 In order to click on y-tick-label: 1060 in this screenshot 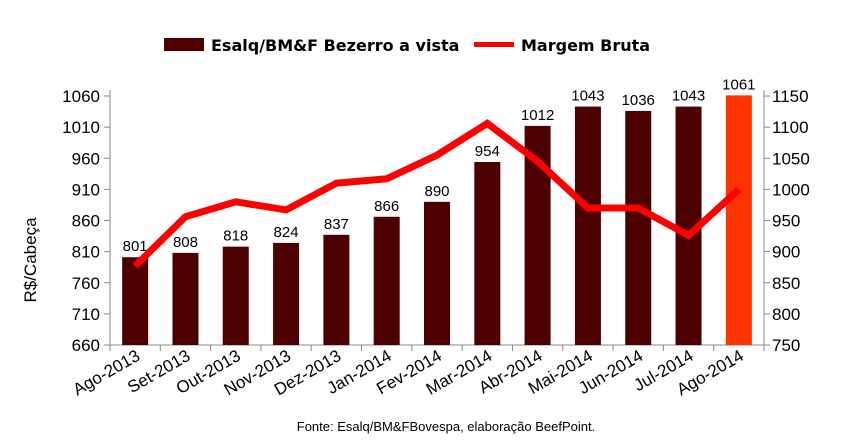, I will do `click(81, 96)`.